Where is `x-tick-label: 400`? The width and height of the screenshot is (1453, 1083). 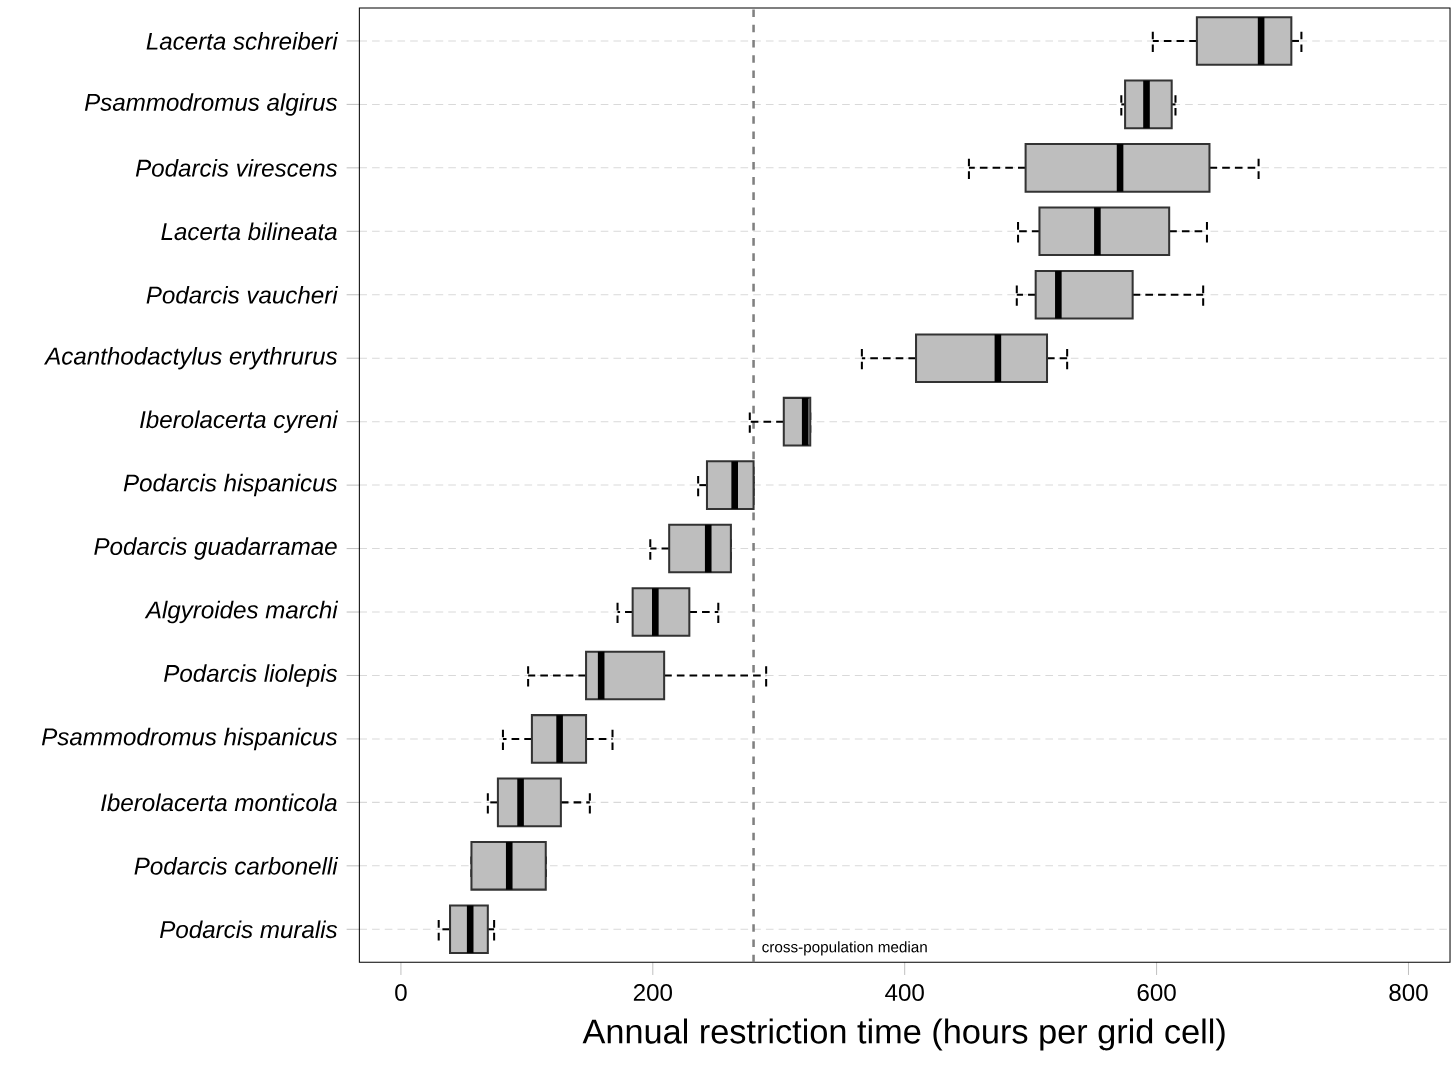 x-tick-label: 400 is located at coordinates (904, 993).